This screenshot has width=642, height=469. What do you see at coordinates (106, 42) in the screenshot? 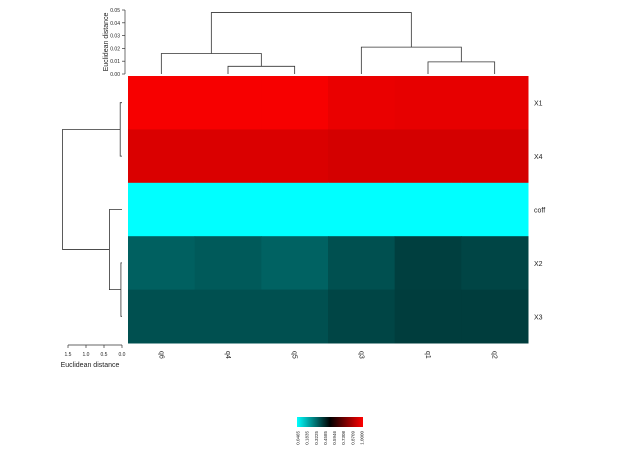
I see `column-axis-label: Euclidean distance` at bounding box center [106, 42].